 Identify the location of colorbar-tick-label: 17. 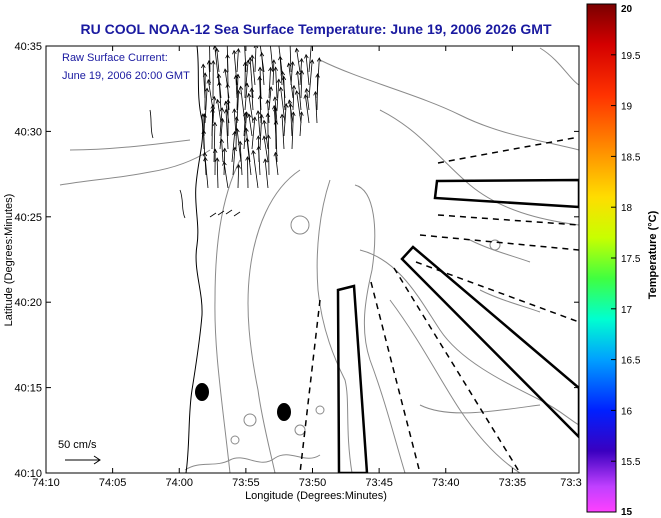
(627, 310).